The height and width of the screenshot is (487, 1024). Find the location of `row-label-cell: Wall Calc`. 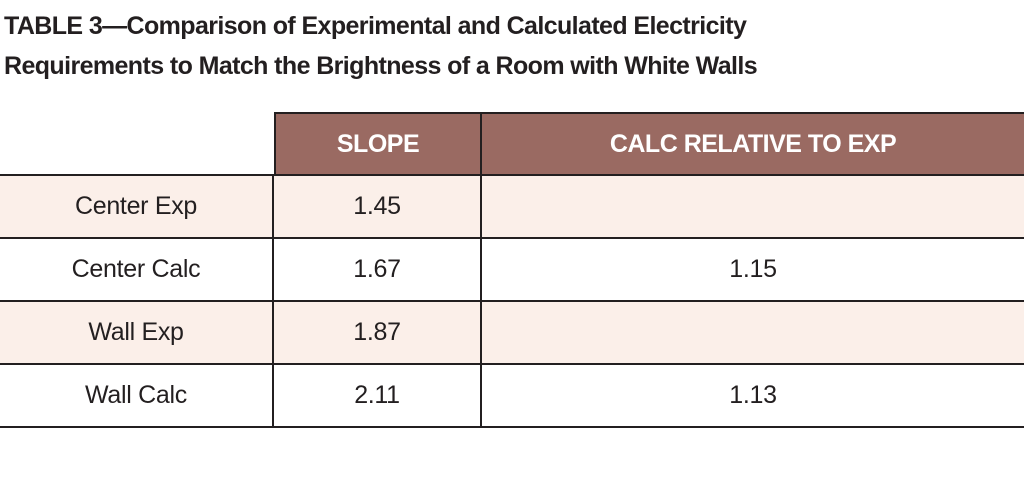

row-label-cell: Wall Calc is located at coordinates (137, 395).